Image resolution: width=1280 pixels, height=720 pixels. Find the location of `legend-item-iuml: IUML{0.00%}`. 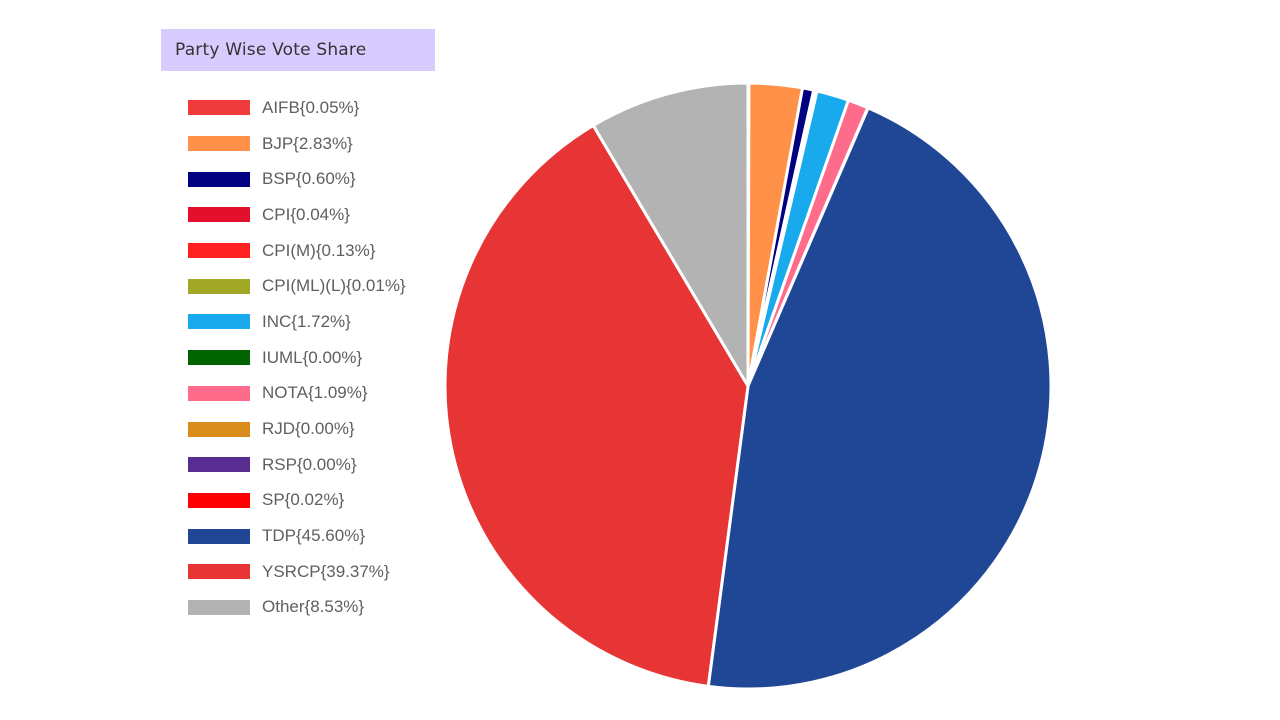

legend-item-iuml: IUML{0.00%} is located at coordinates (318, 358).